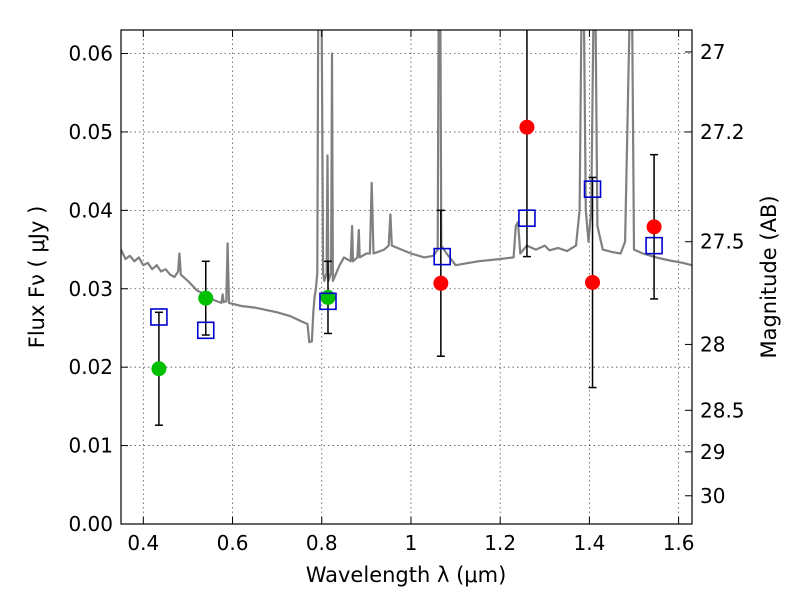 The height and width of the screenshot is (600, 800). Describe the element at coordinates (722, 242) in the screenshot. I see `right-tick-label: 27.5` at that location.